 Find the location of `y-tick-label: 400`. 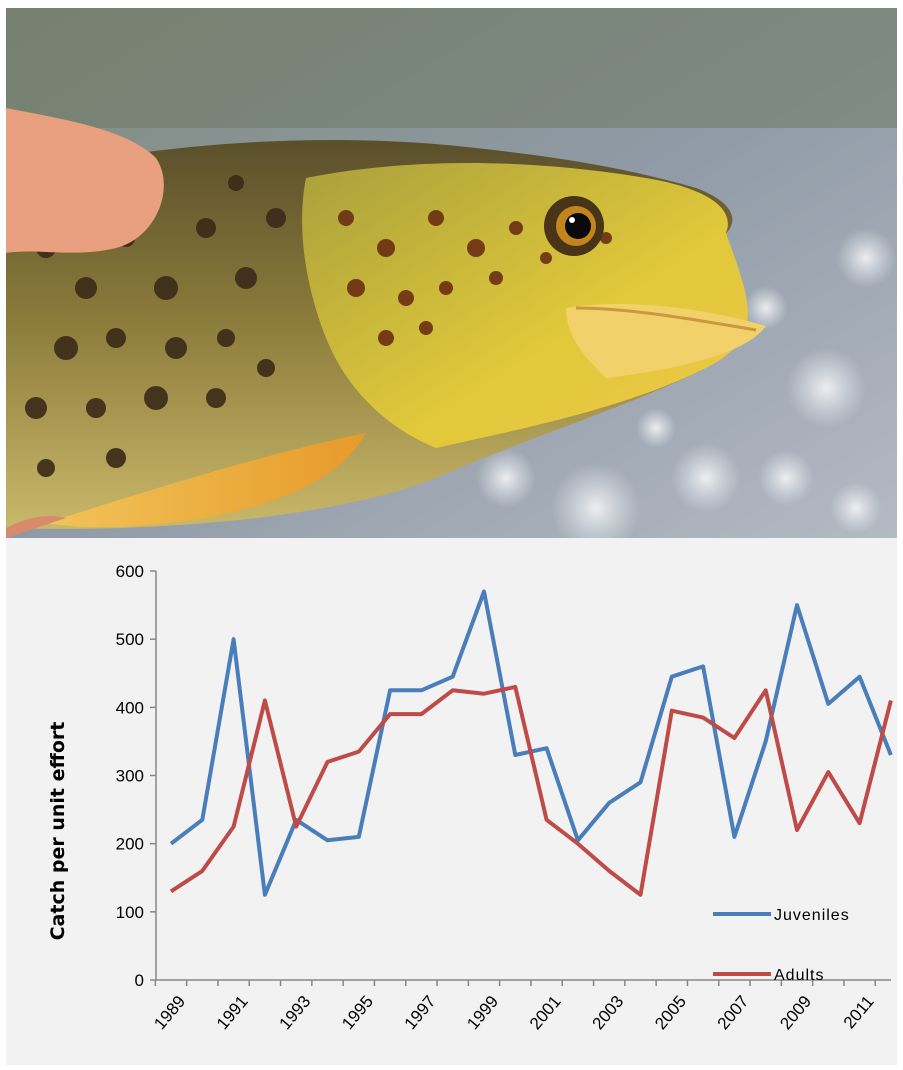

y-tick-label: 400 is located at coordinates (130, 707).